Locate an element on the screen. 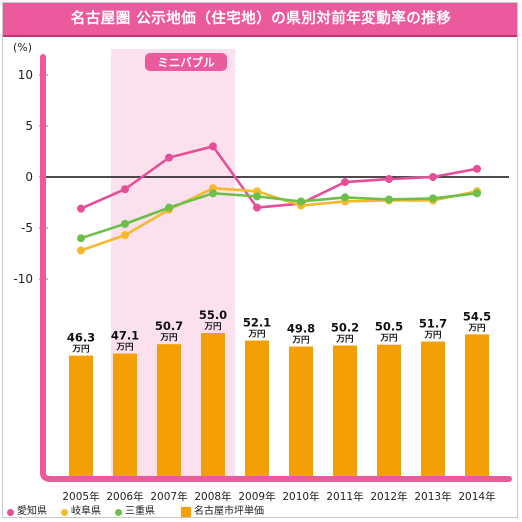 The image size is (522, 522). y-tick-label: -5 is located at coordinates (27, 228).